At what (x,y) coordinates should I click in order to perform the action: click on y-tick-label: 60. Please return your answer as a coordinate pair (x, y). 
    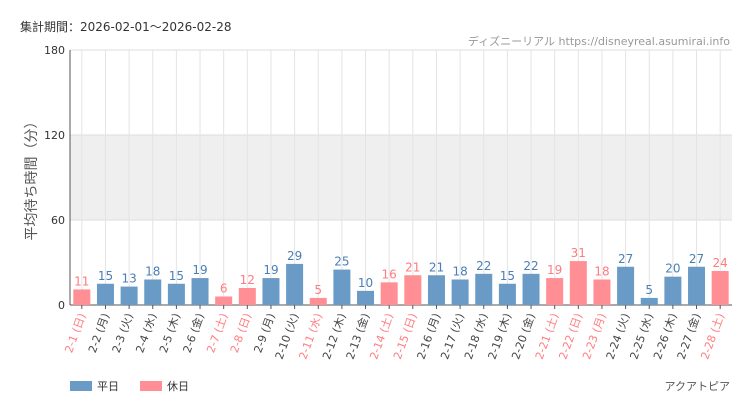
    Looking at the image, I should click on (58, 220).